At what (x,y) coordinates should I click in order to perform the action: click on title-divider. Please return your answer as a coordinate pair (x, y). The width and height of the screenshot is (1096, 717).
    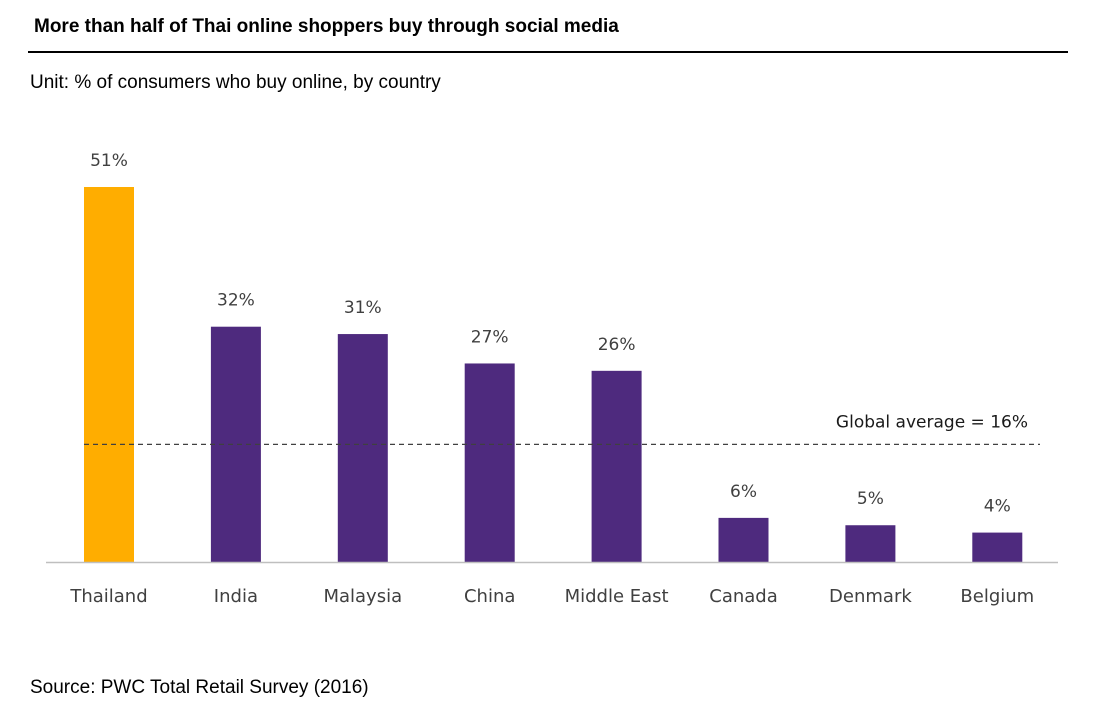
    Looking at the image, I should click on (548, 52).